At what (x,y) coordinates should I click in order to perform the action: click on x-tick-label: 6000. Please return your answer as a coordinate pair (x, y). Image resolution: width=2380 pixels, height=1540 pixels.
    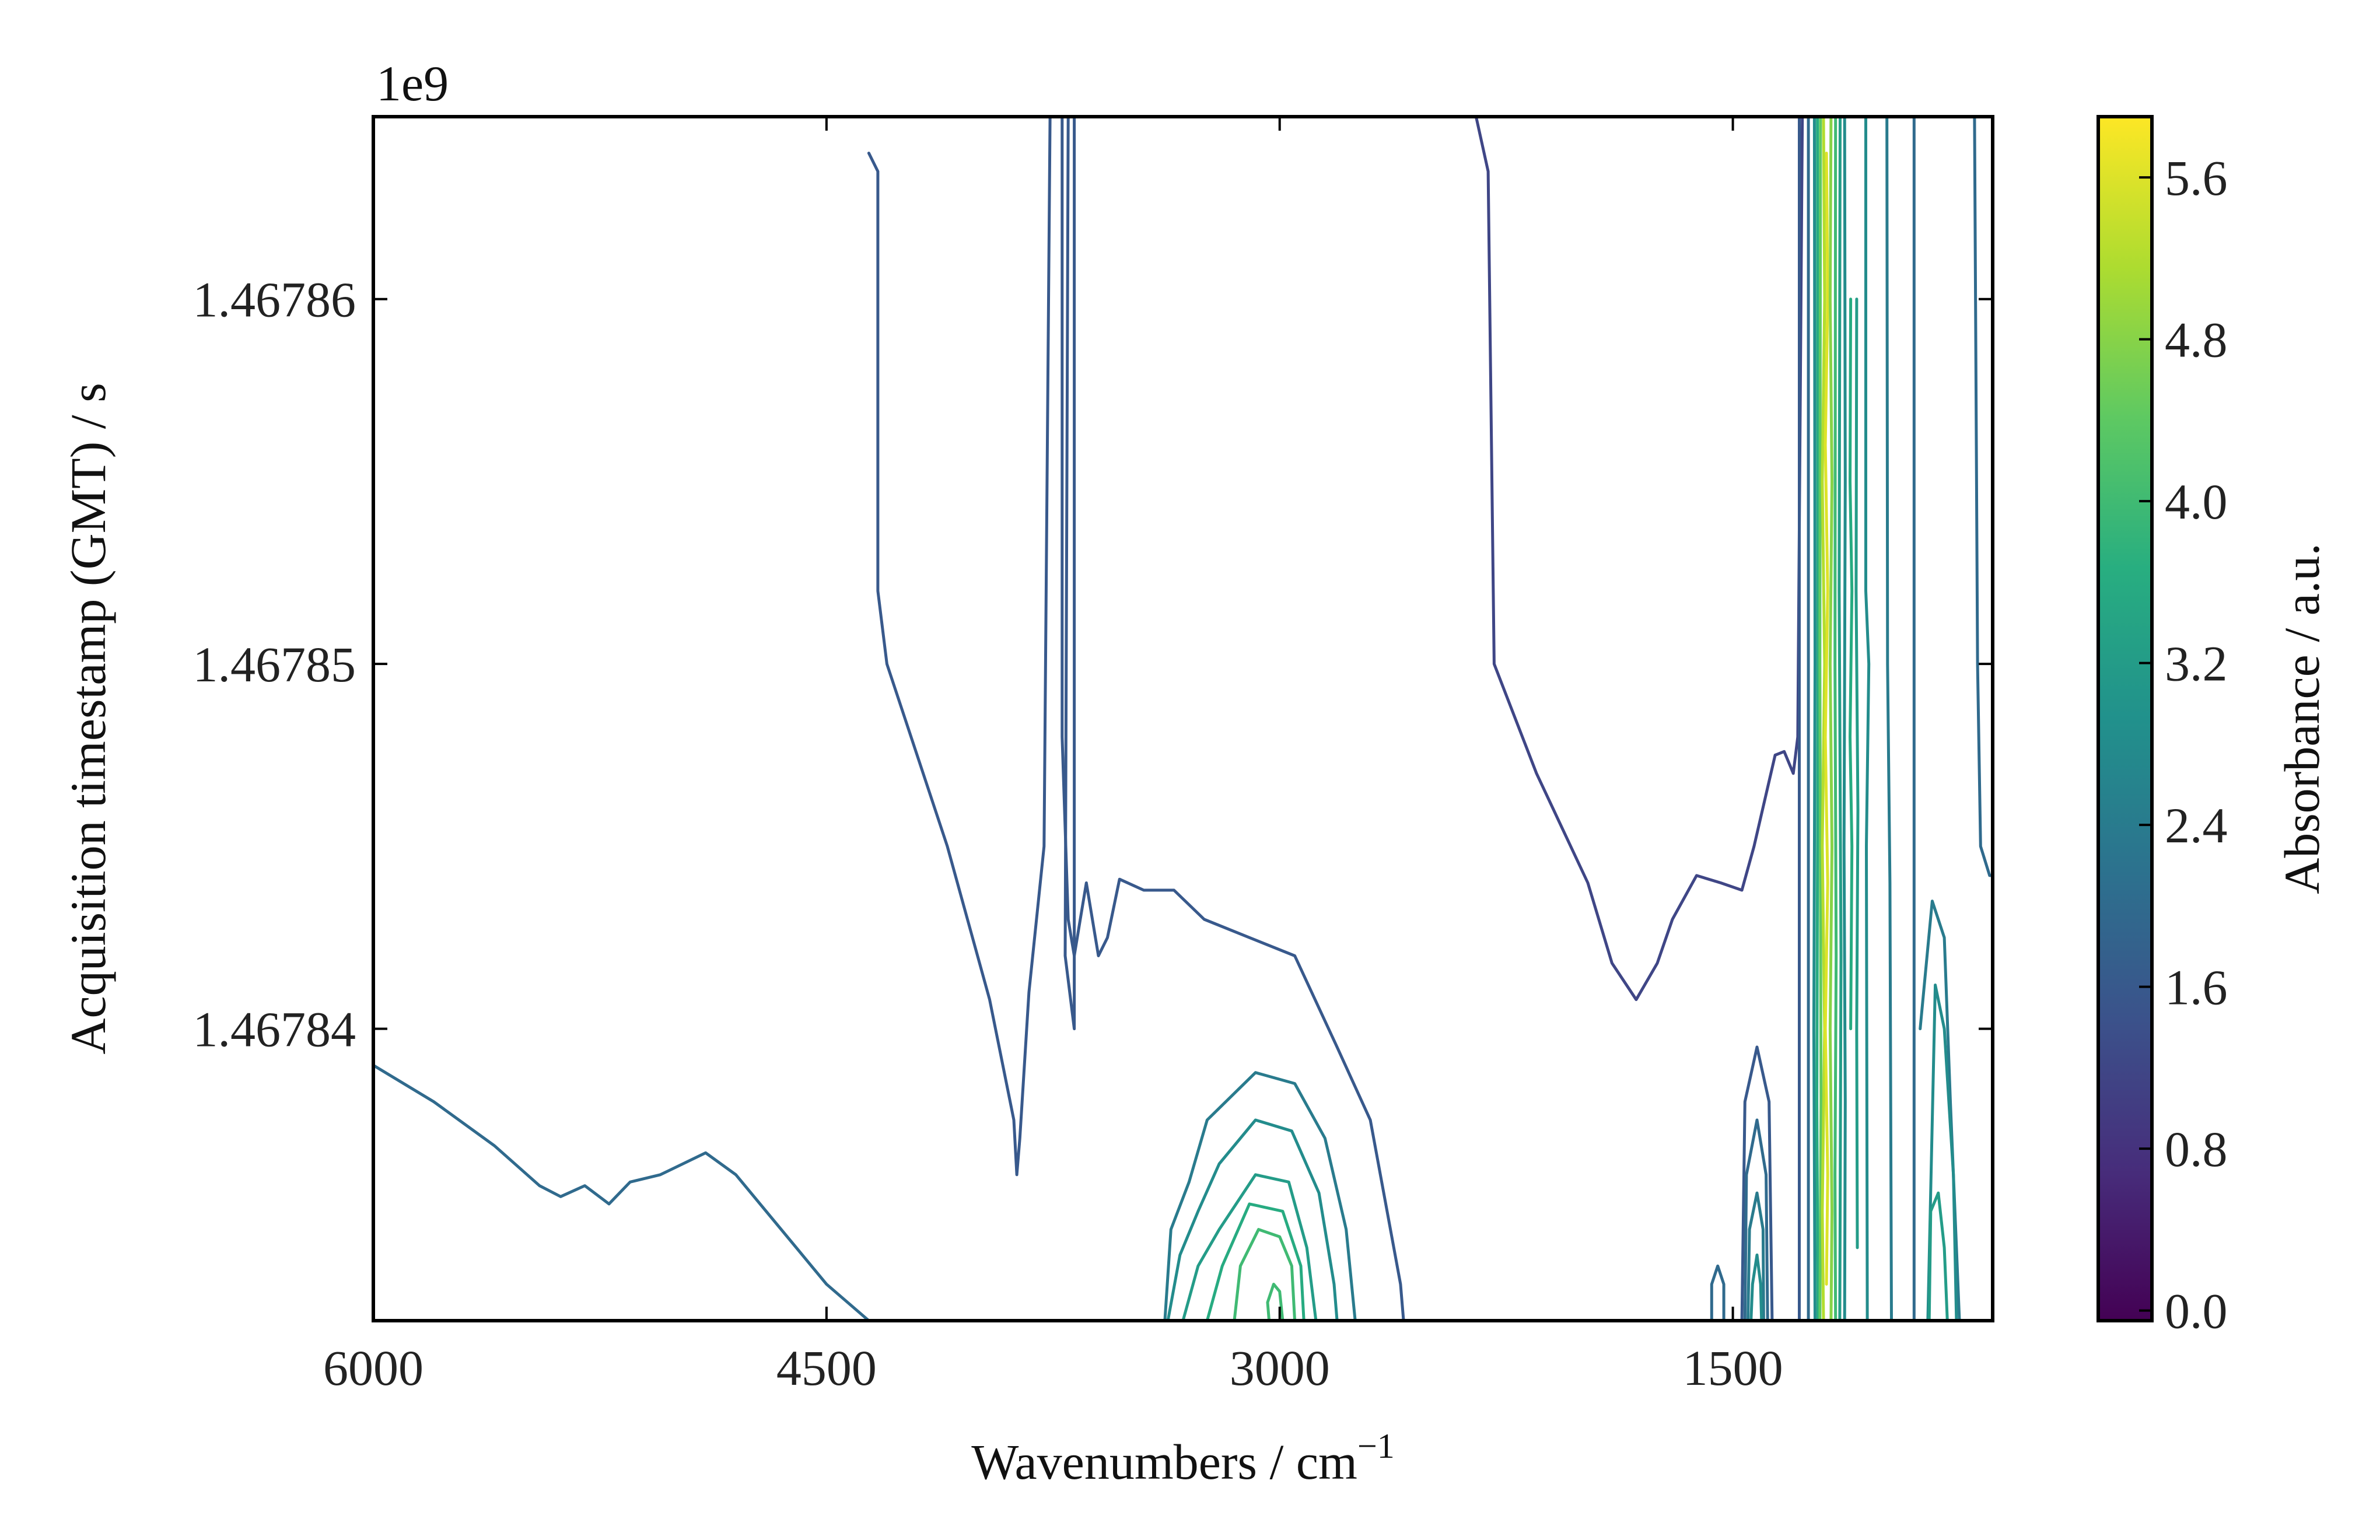
    Looking at the image, I should click on (373, 1368).